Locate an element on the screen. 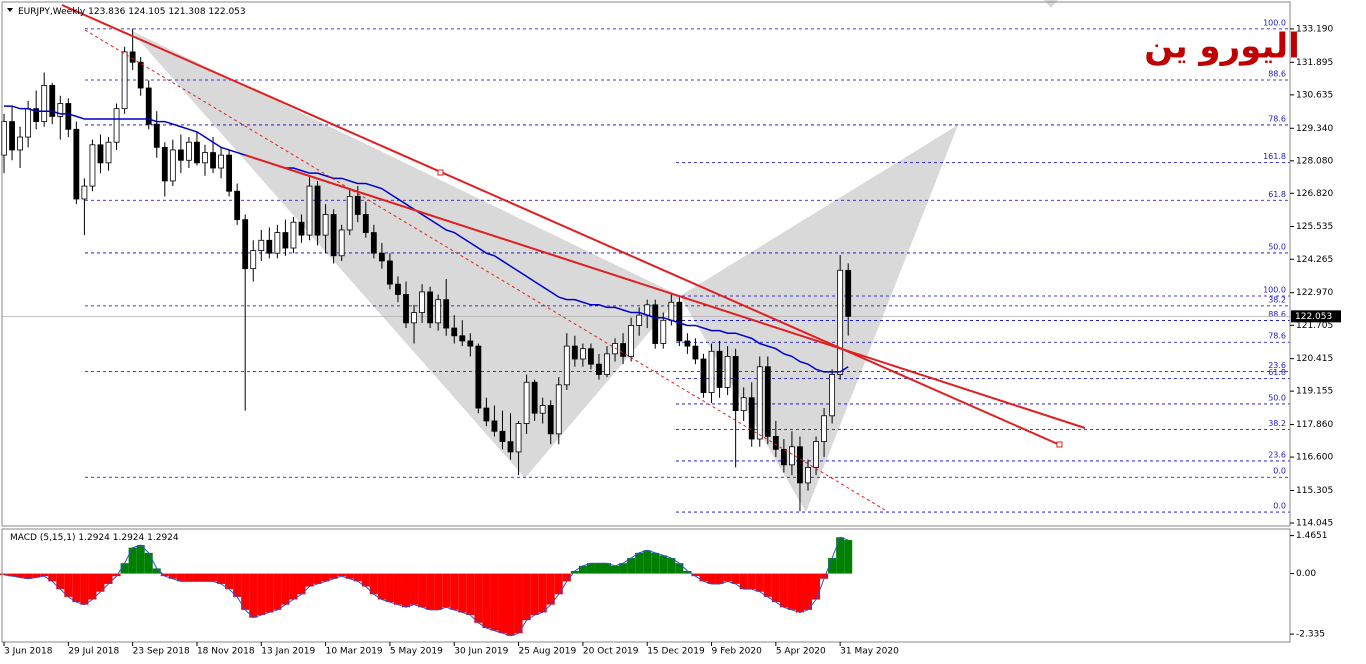 This screenshot has height=664, width=1366. macd-tick-label: 0.00 is located at coordinates (1306, 574).